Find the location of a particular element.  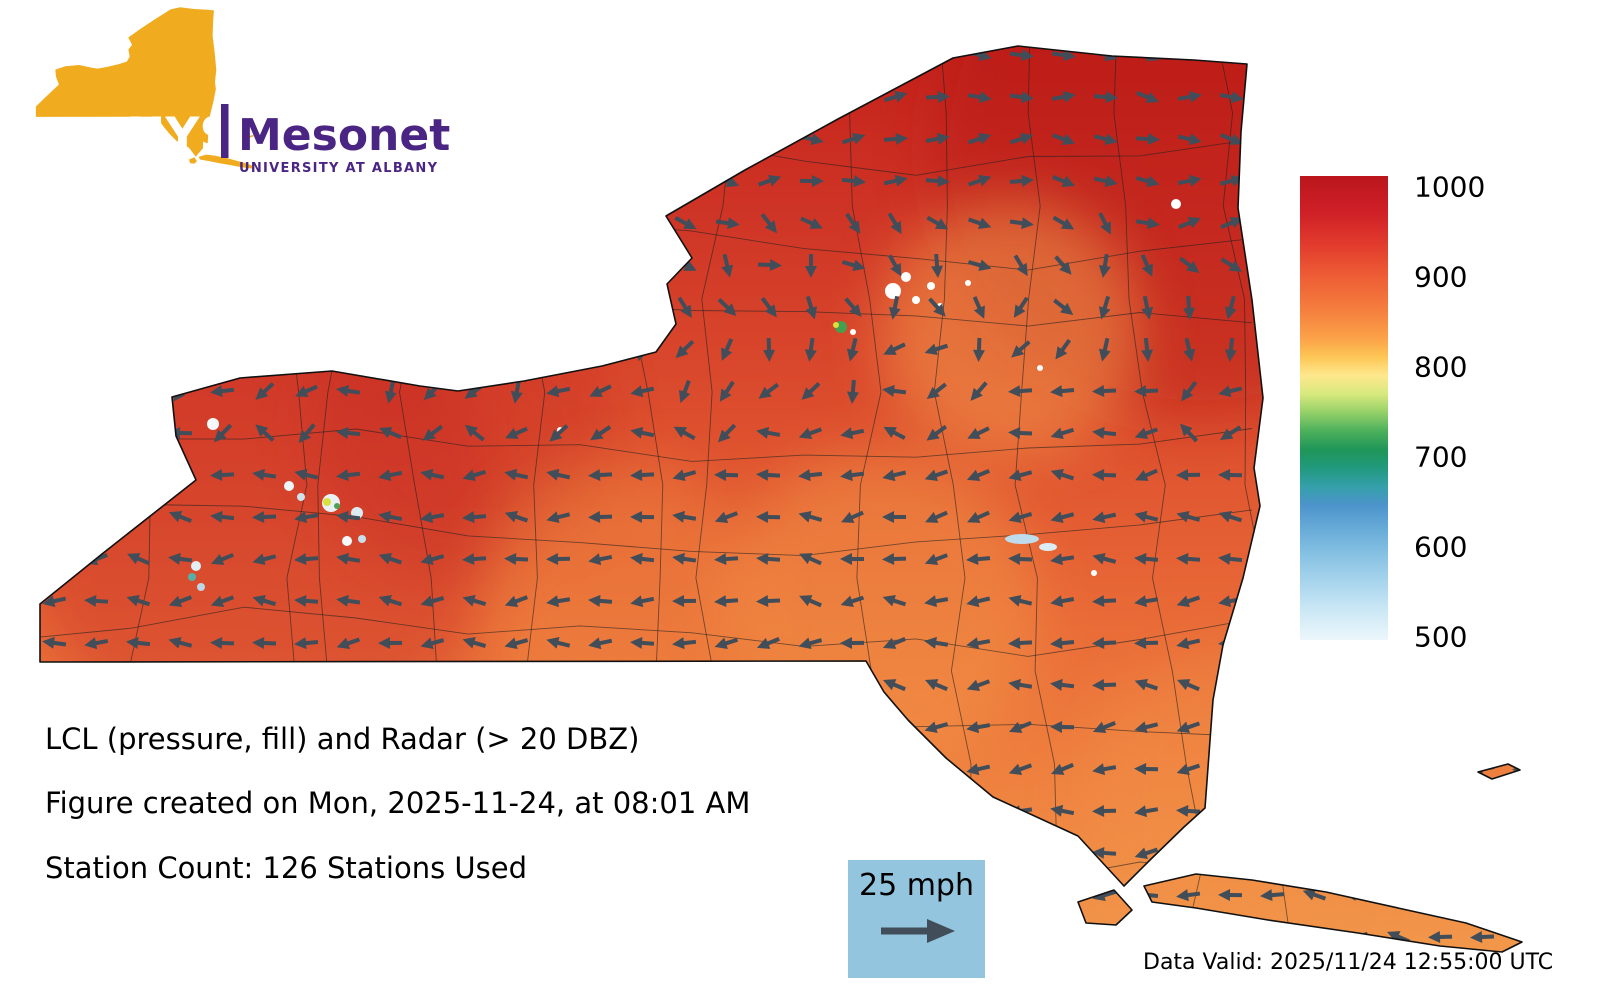

station-count-text: Station Count: 126 Stations Used is located at coordinates (286, 868).